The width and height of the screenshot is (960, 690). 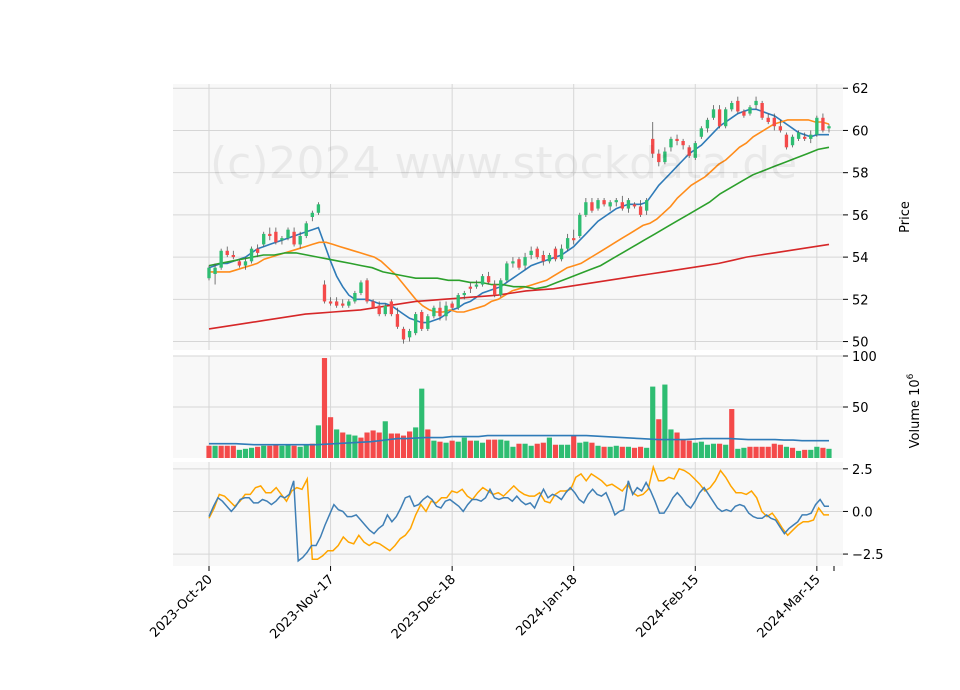 I want to click on x-tick-label: 2023-Dec-18, so click(x=424, y=607).